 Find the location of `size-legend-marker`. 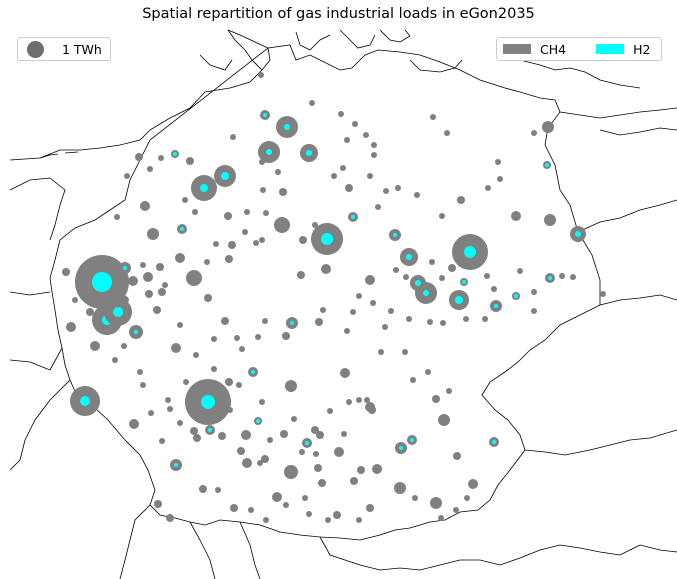

size-legend-marker is located at coordinates (35, 49).